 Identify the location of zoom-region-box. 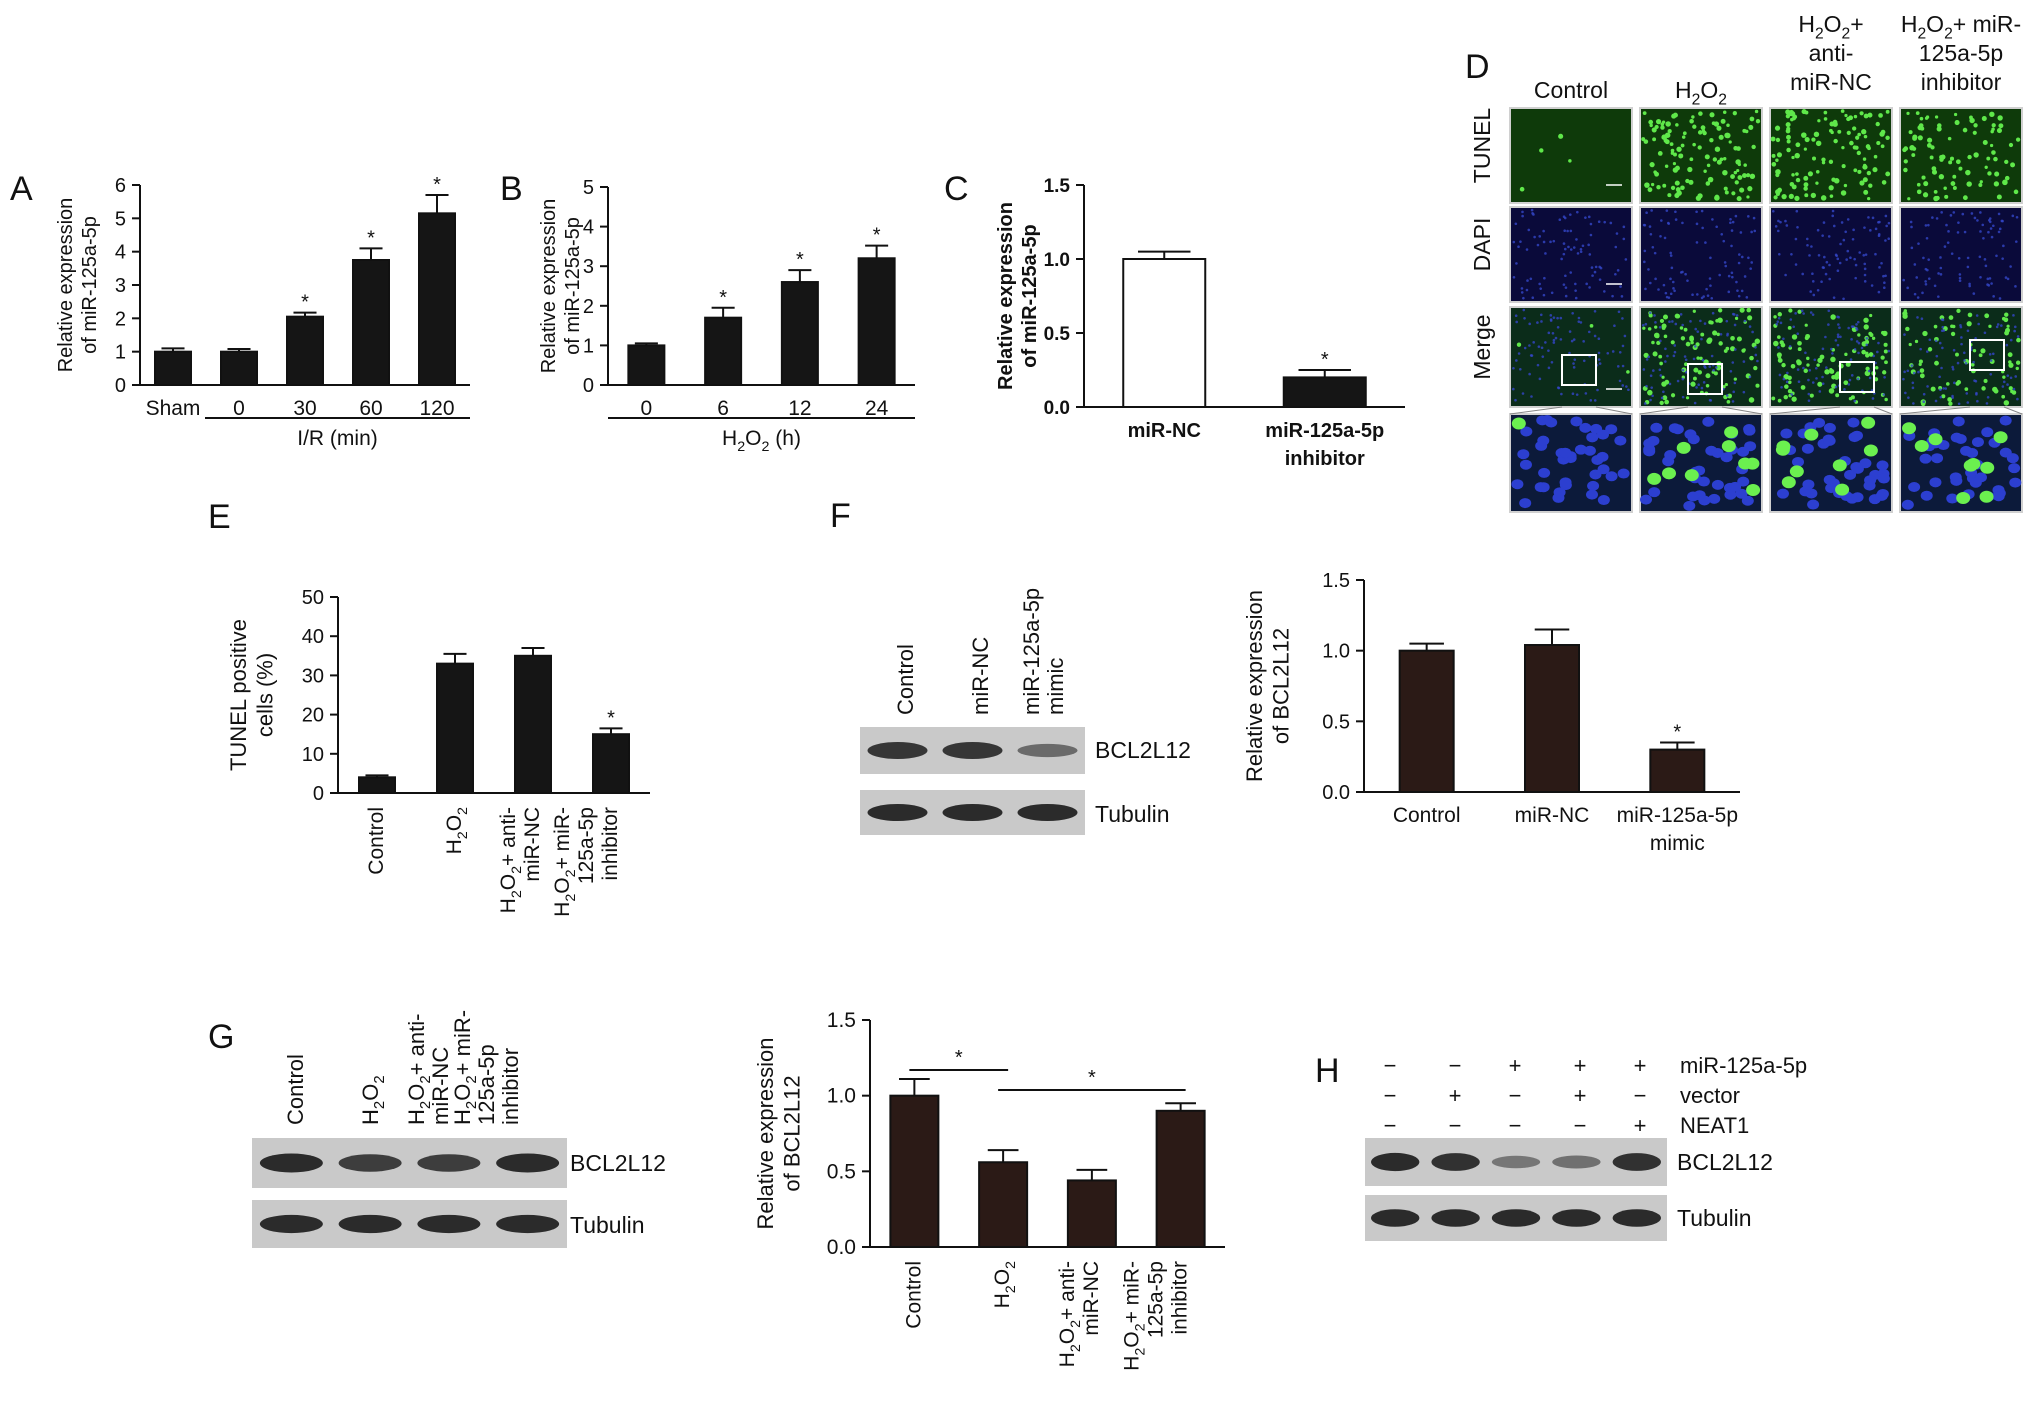
(1857, 377).